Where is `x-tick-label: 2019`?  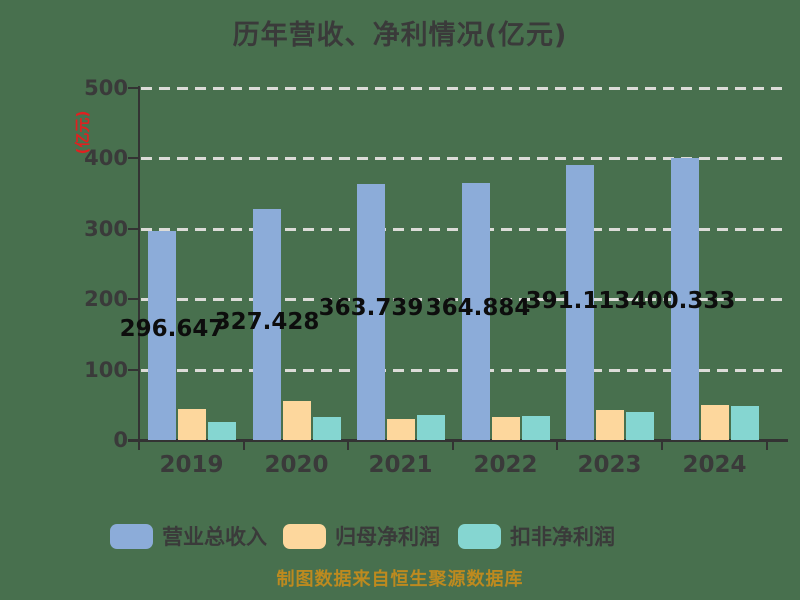
x-tick-label: 2019 is located at coordinates (191, 465).